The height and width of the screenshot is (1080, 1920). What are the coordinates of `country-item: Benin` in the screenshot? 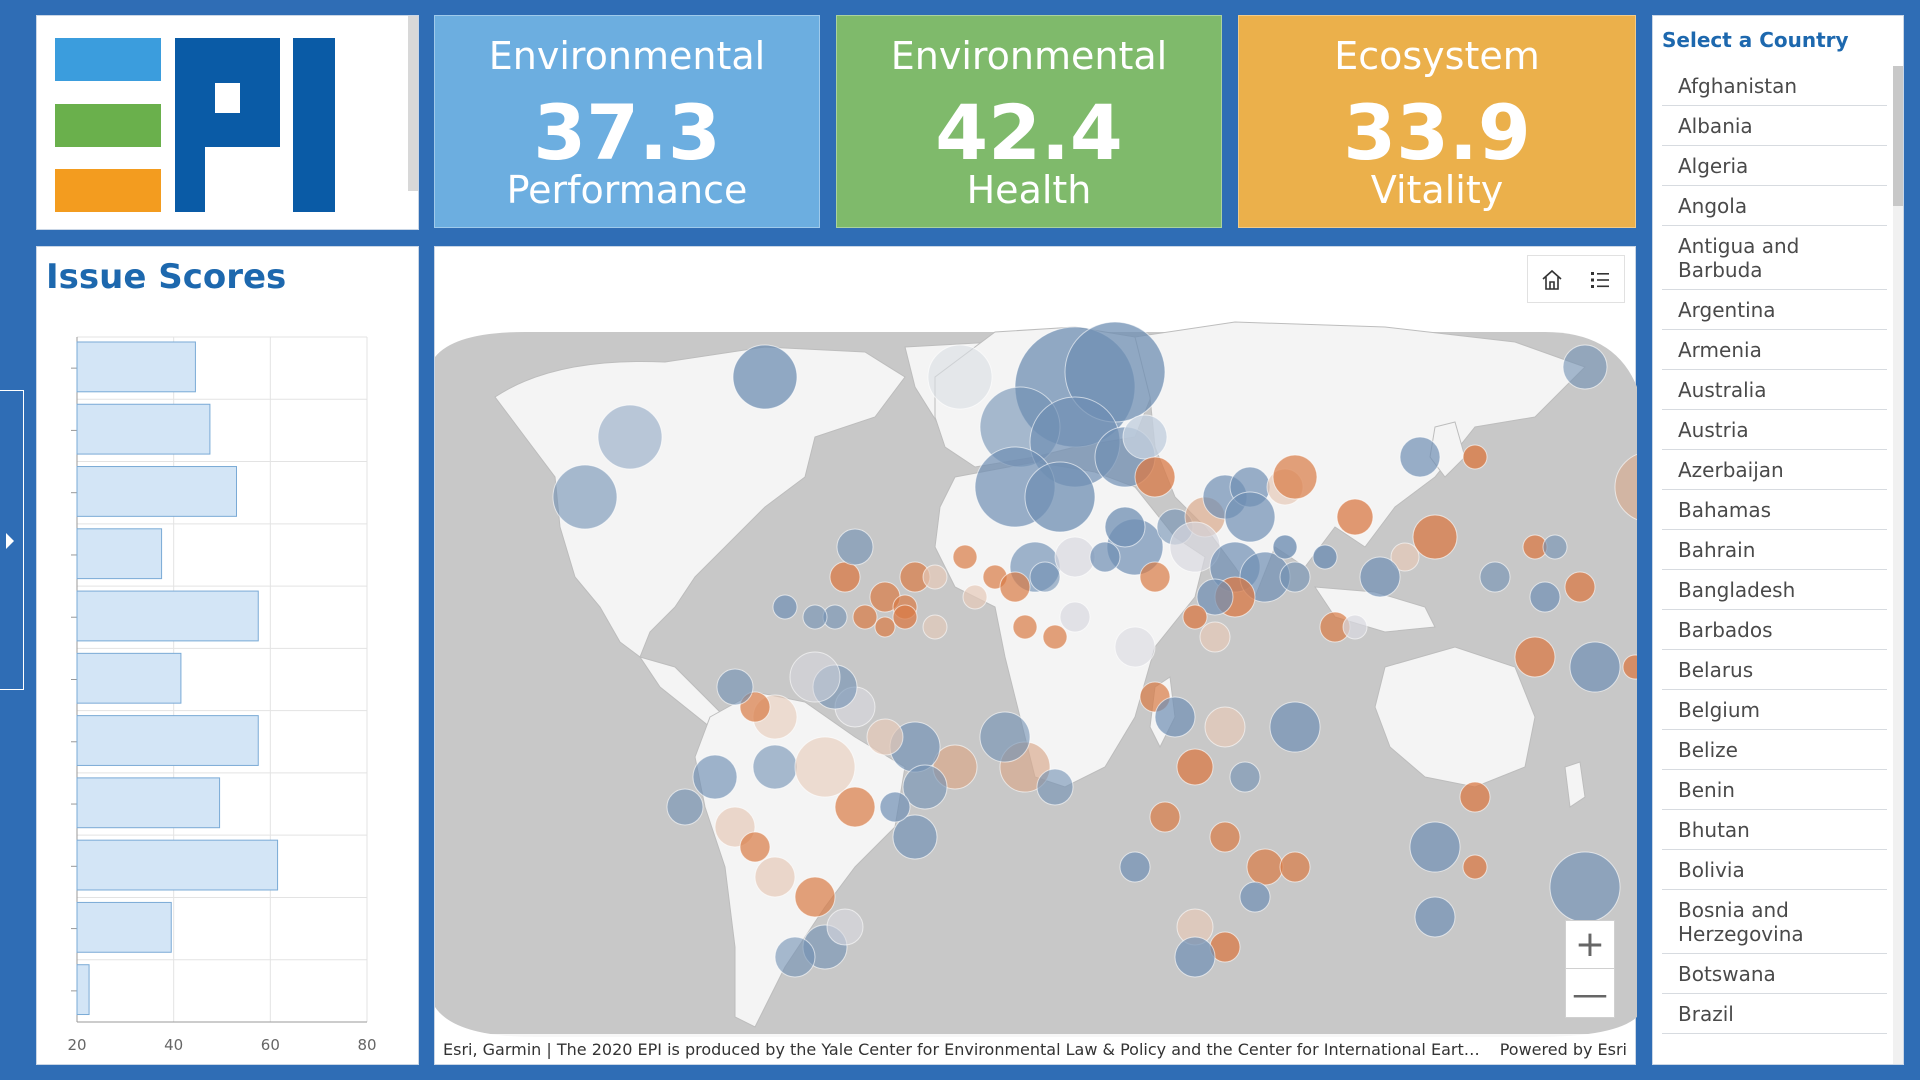 It's located at (1774, 790).